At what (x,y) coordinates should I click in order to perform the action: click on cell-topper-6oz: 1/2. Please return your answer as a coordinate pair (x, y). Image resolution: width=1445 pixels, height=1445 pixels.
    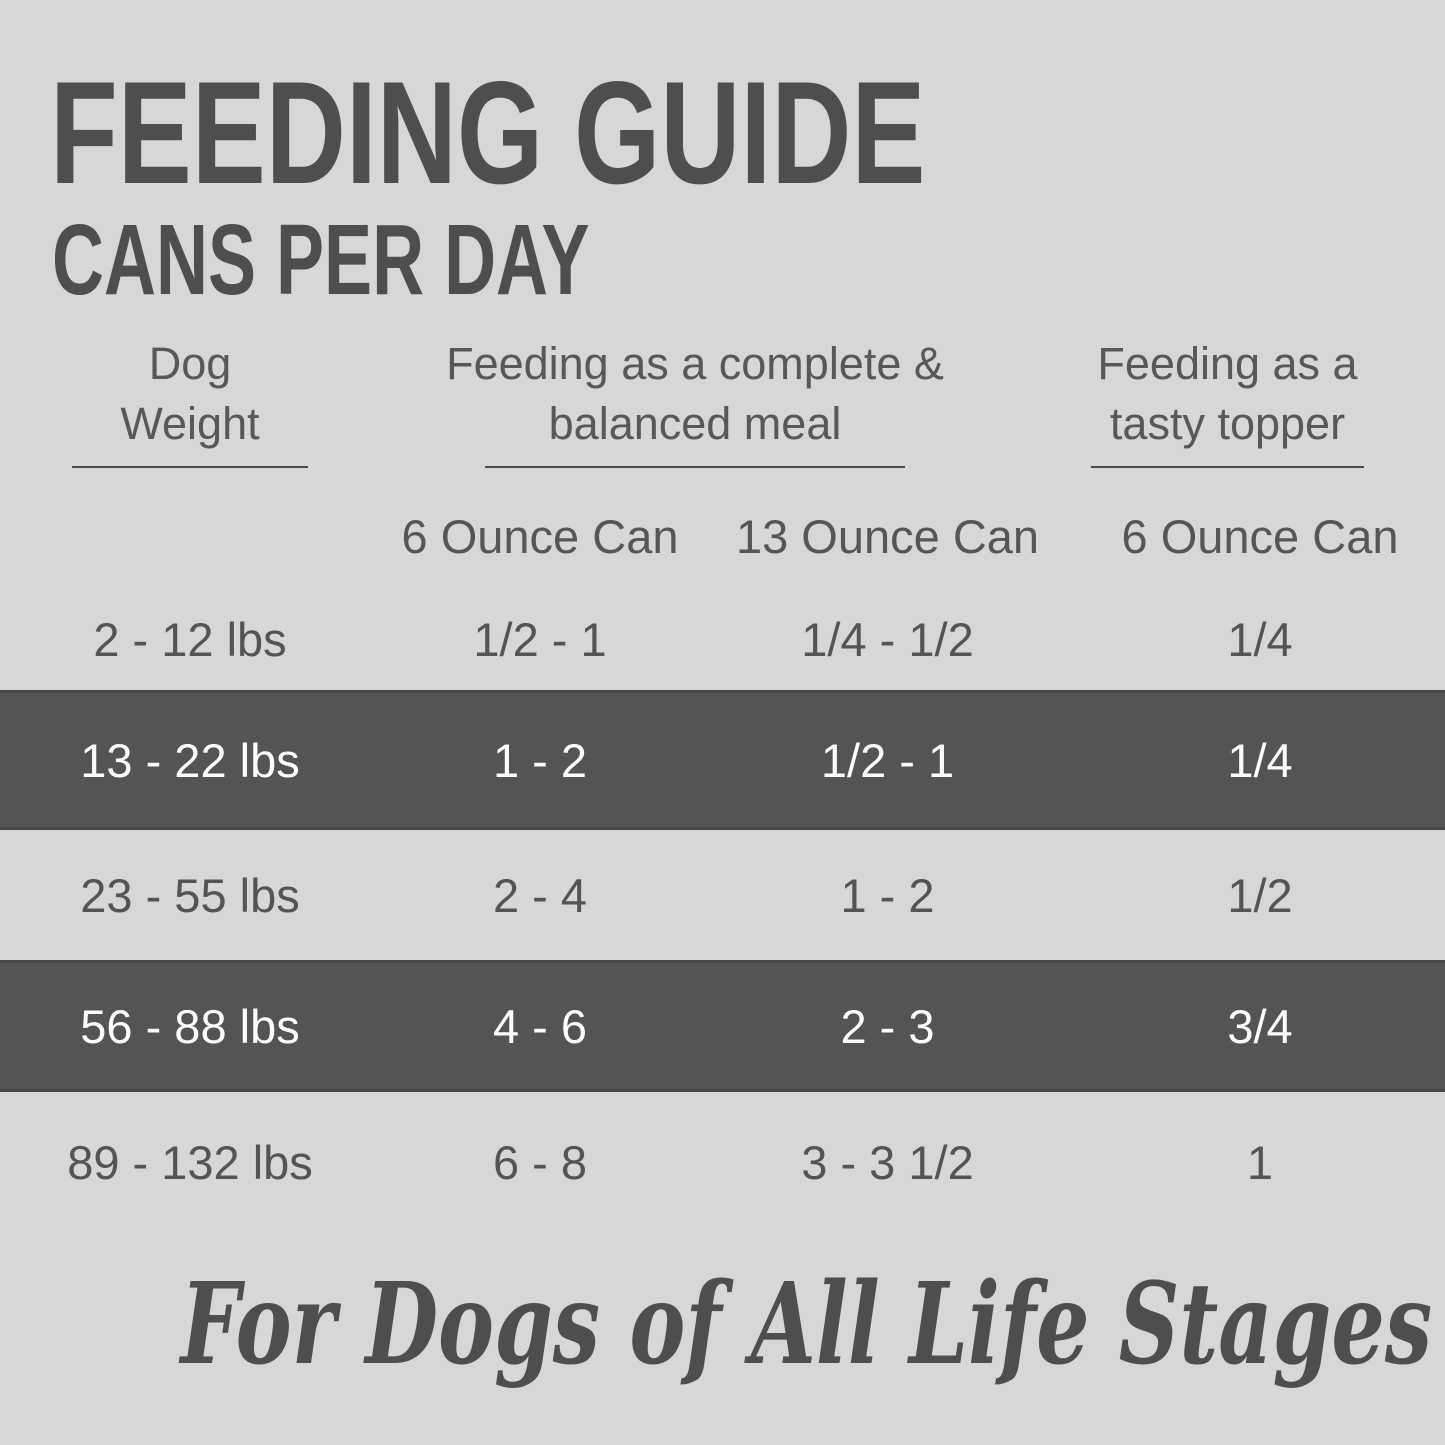
    Looking at the image, I should click on (1260, 895).